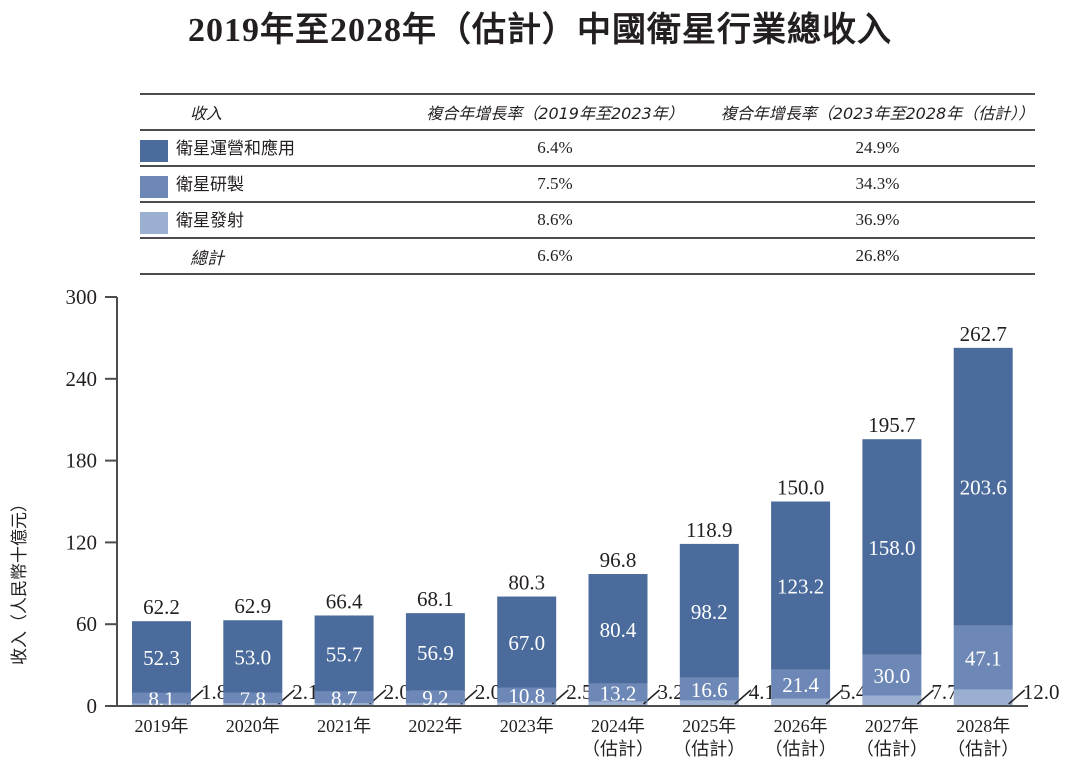  What do you see at coordinates (92, 501) in the screenshot?
I see `y-axis: 0 60 120 180 240 300` at bounding box center [92, 501].